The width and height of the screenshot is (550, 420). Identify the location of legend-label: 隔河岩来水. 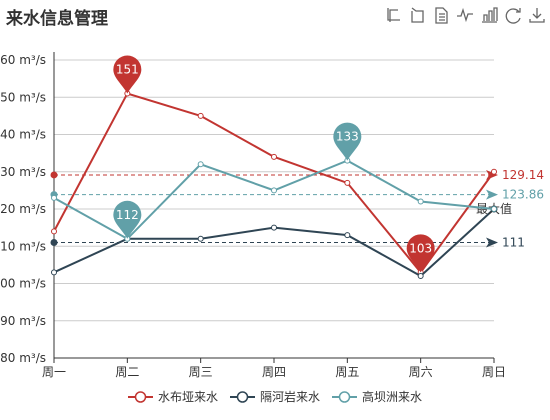
(289, 397).